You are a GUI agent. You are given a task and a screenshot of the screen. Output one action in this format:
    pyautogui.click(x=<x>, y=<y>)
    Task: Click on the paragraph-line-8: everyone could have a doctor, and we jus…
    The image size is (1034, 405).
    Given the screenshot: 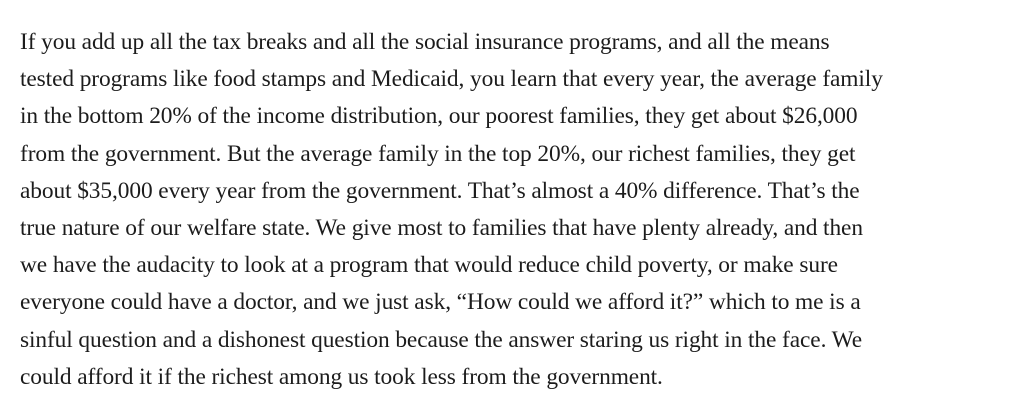 What is the action you would take?
    pyautogui.click(x=440, y=302)
    